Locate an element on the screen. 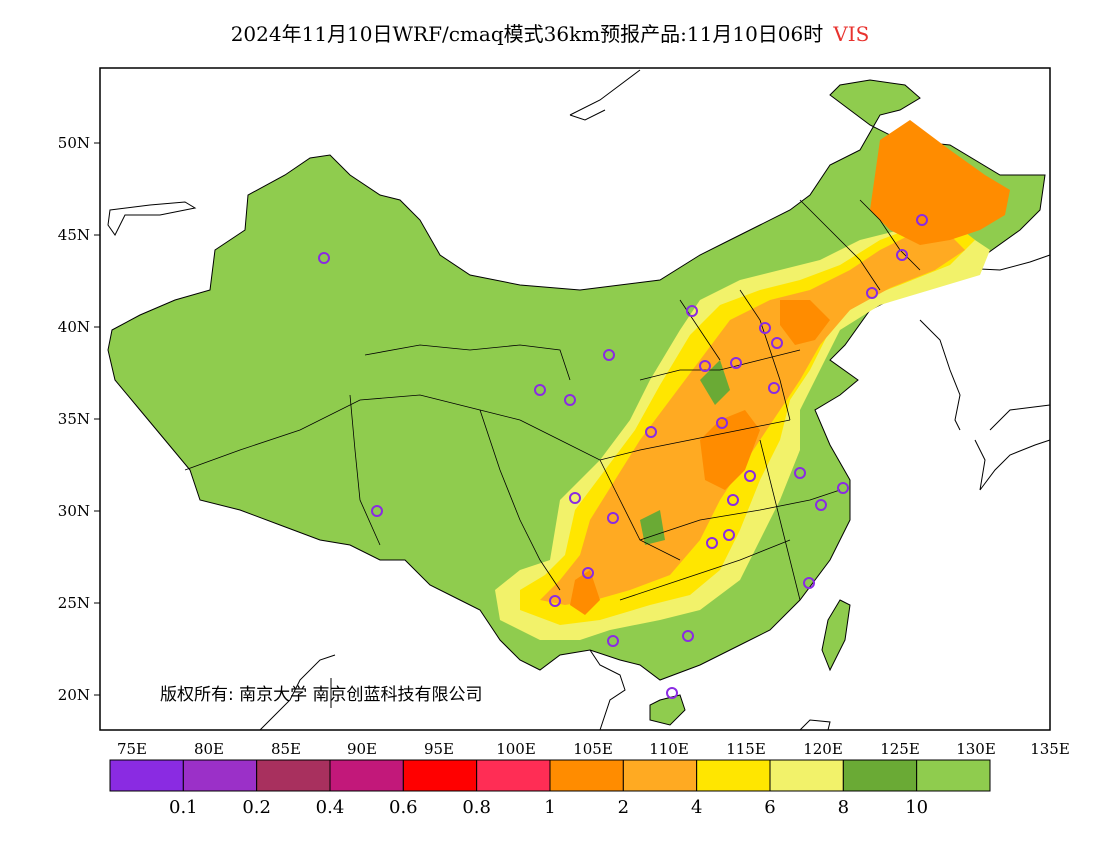 This screenshot has width=1100, height=850. lon-label: 135E is located at coordinates (1050, 749).